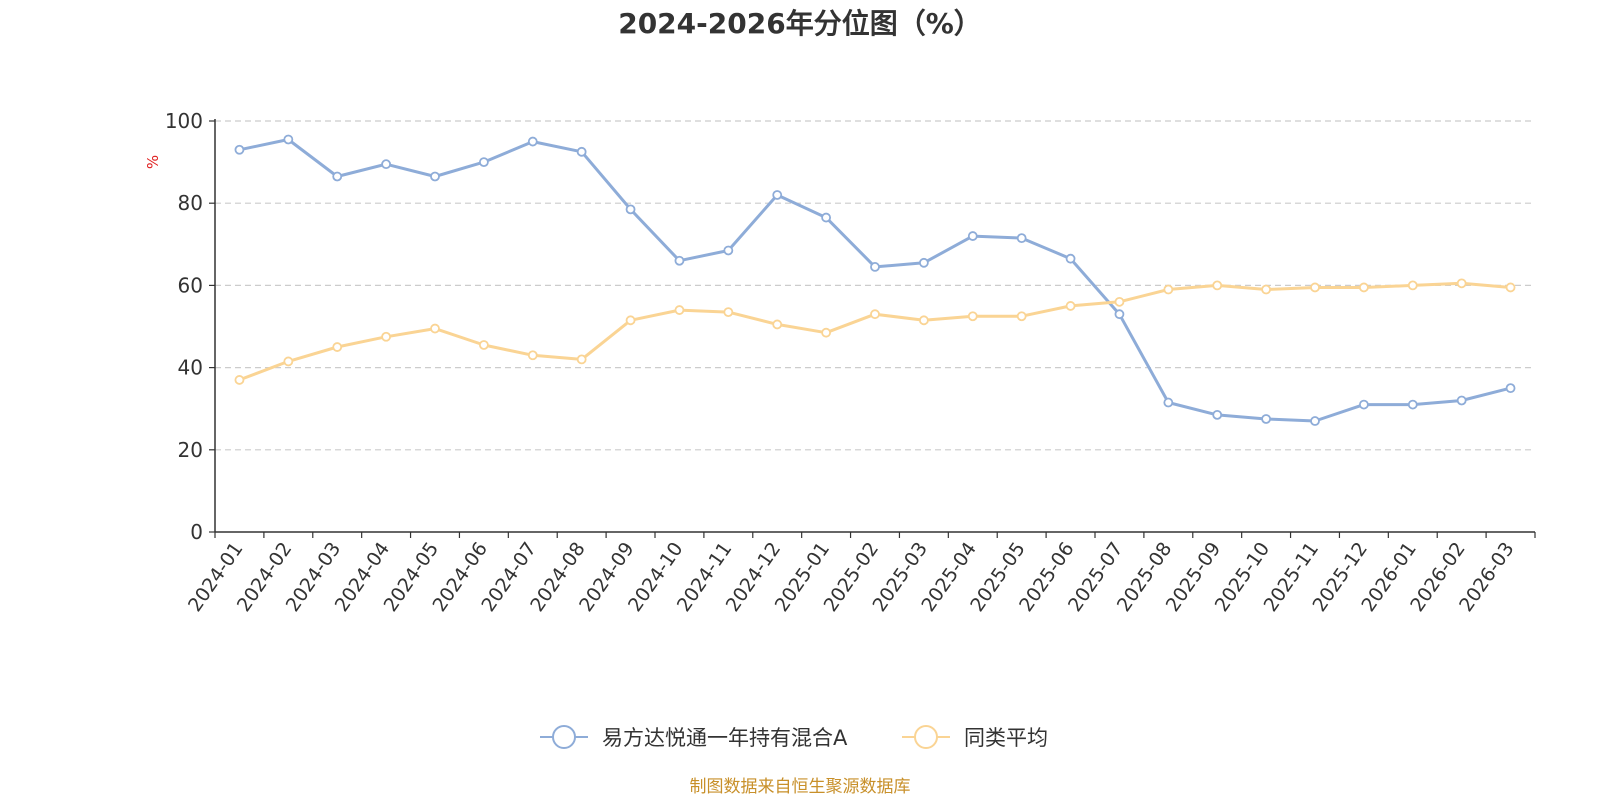 The height and width of the screenshot is (800, 1600). I want to click on y-tick-label: 0, so click(196, 532).